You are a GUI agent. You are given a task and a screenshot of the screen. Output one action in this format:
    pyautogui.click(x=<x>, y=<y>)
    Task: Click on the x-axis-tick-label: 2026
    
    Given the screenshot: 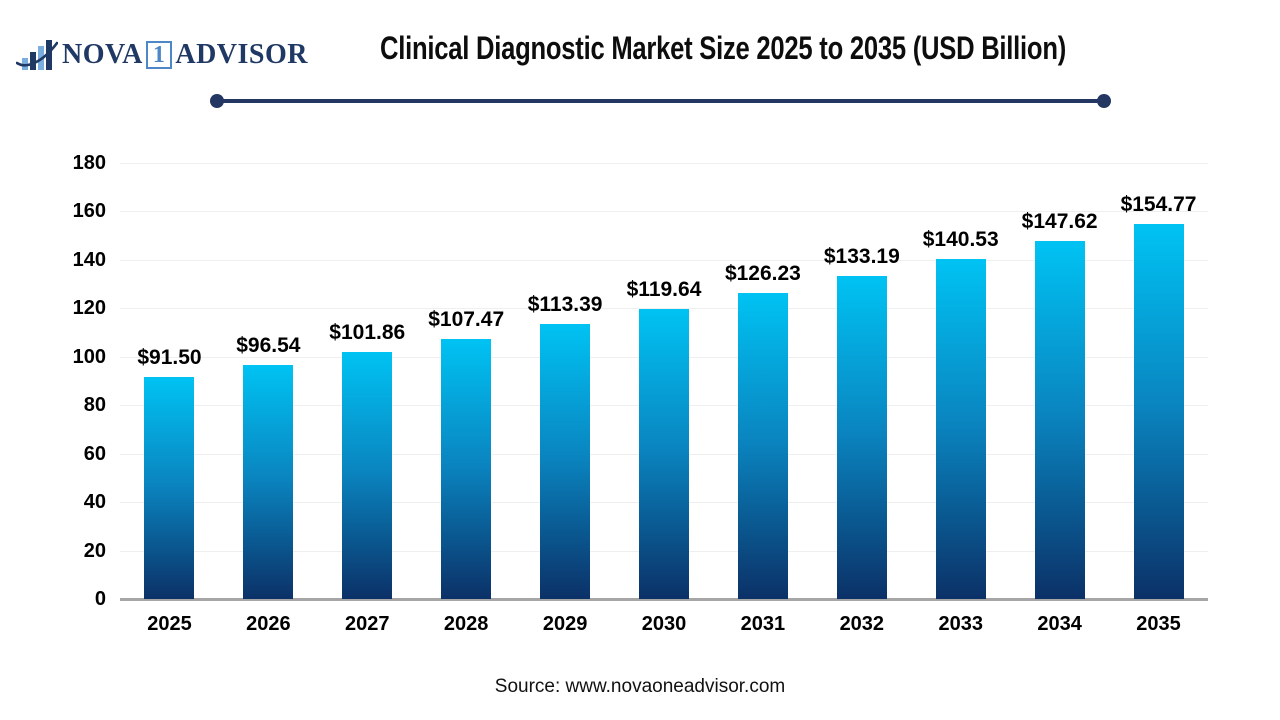 What is the action you would take?
    pyautogui.click(x=268, y=624)
    